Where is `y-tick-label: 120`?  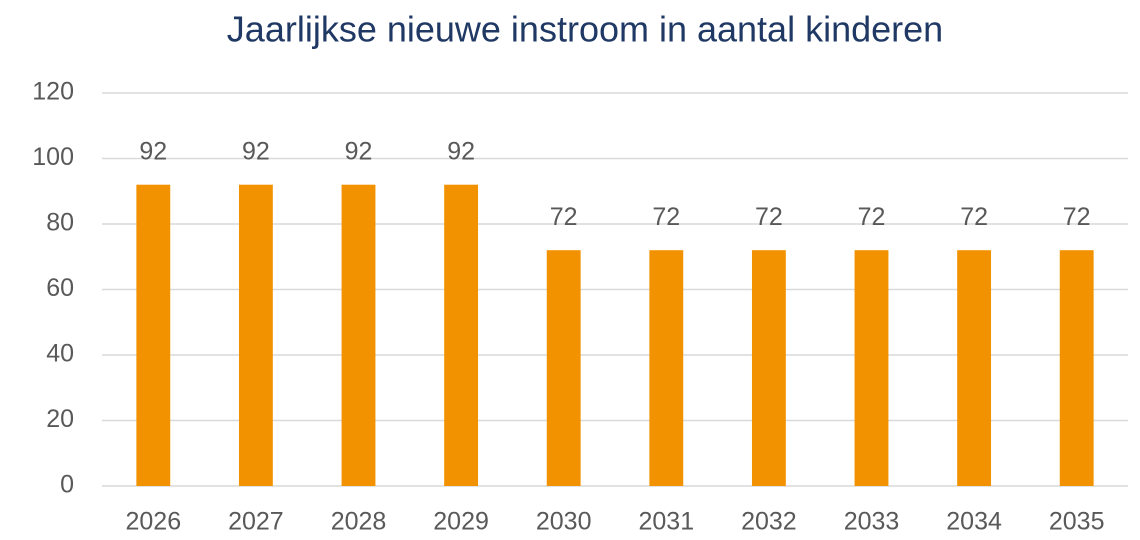 y-tick-label: 120 is located at coordinates (53, 92).